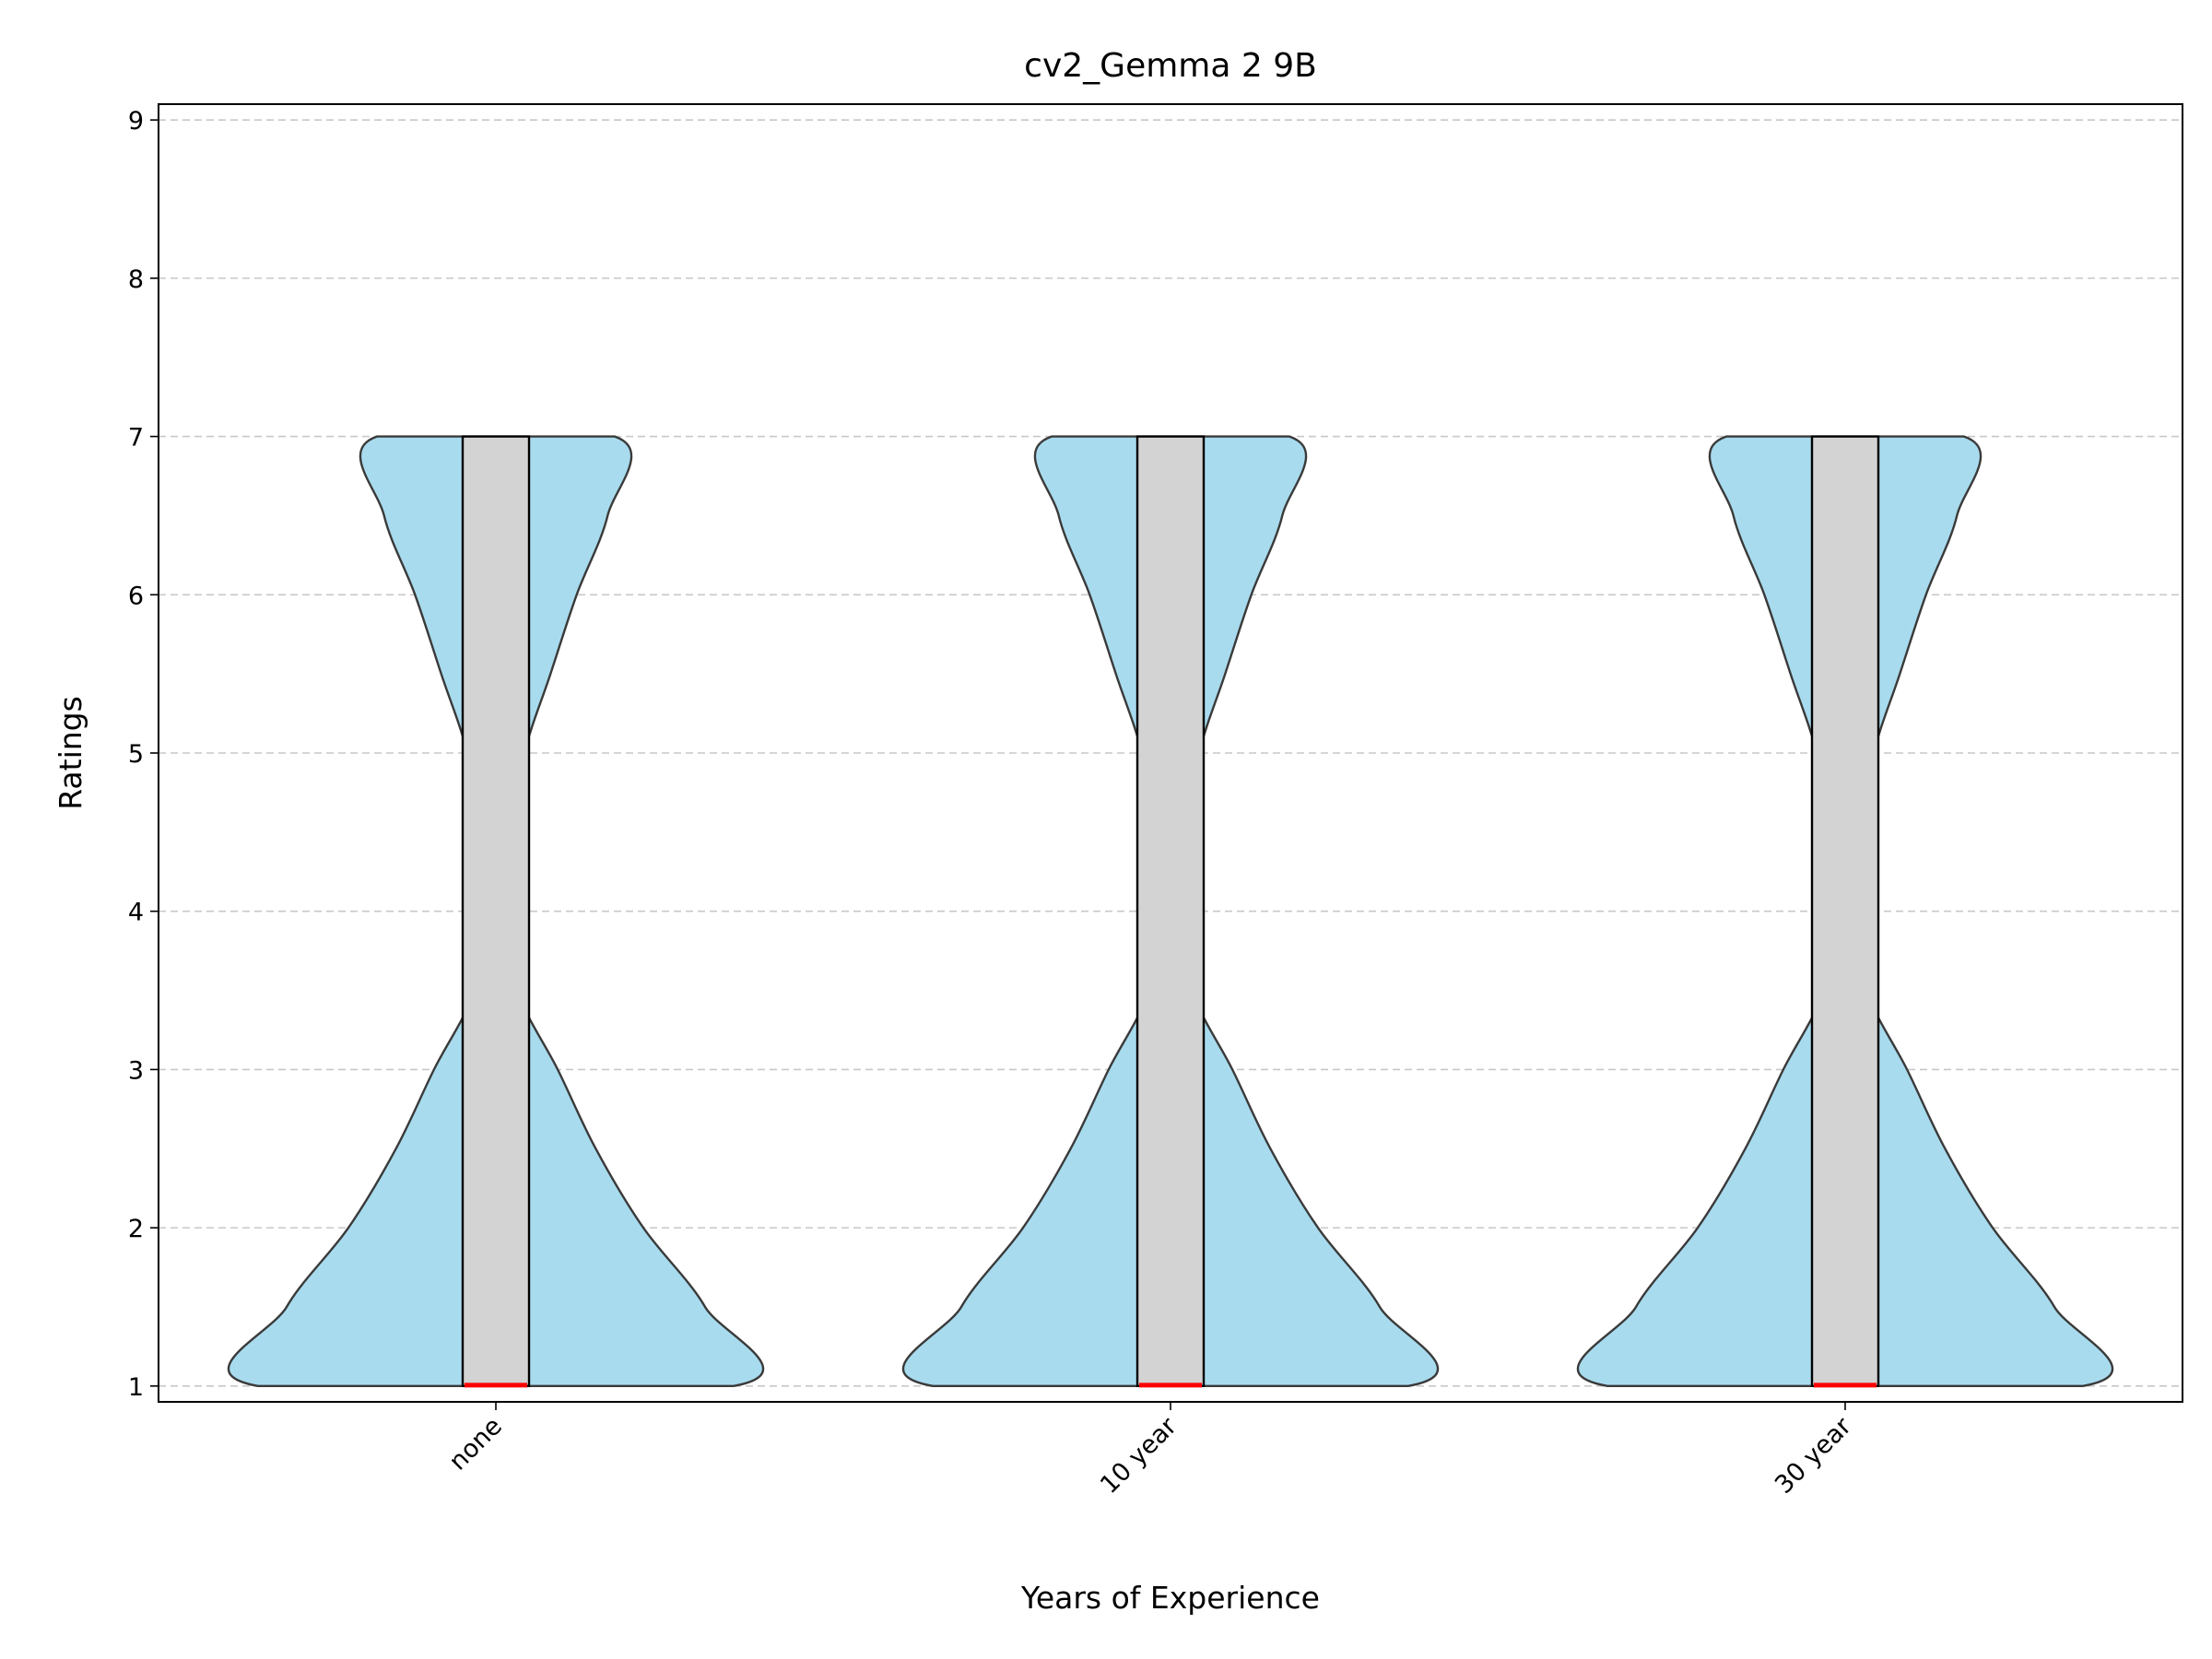  What do you see at coordinates (1170, 66) in the screenshot?
I see `chart-title: cv2_Gemma 2 9B` at bounding box center [1170, 66].